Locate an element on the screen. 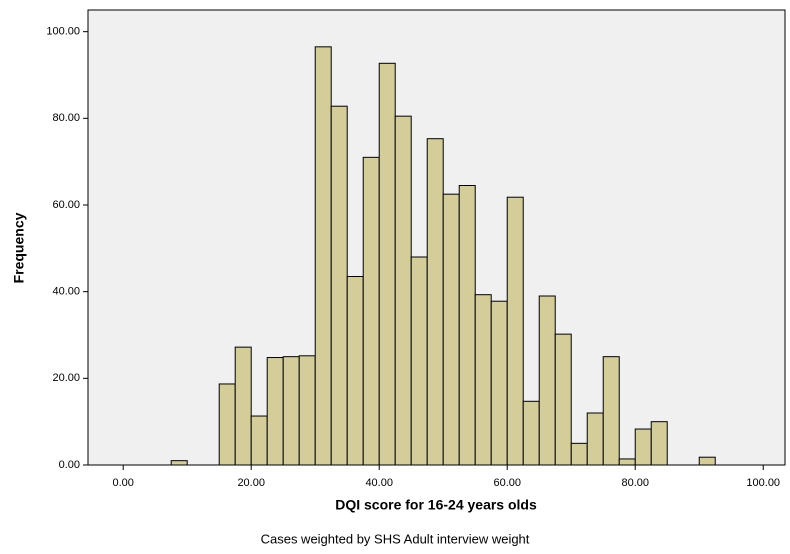  y-axis-title: Frequency is located at coordinates (19, 247).